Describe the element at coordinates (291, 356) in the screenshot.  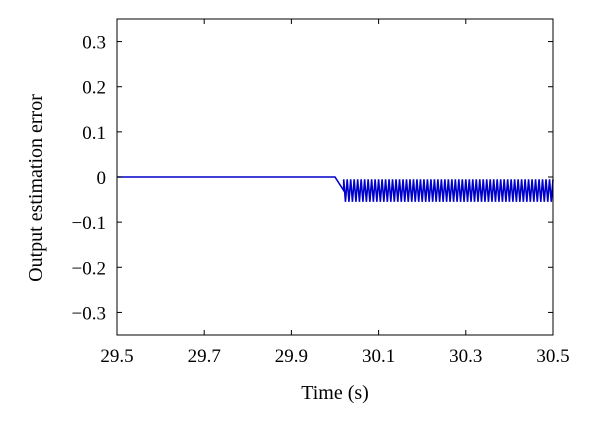
I see `x-tick-label: 29.9` at that location.